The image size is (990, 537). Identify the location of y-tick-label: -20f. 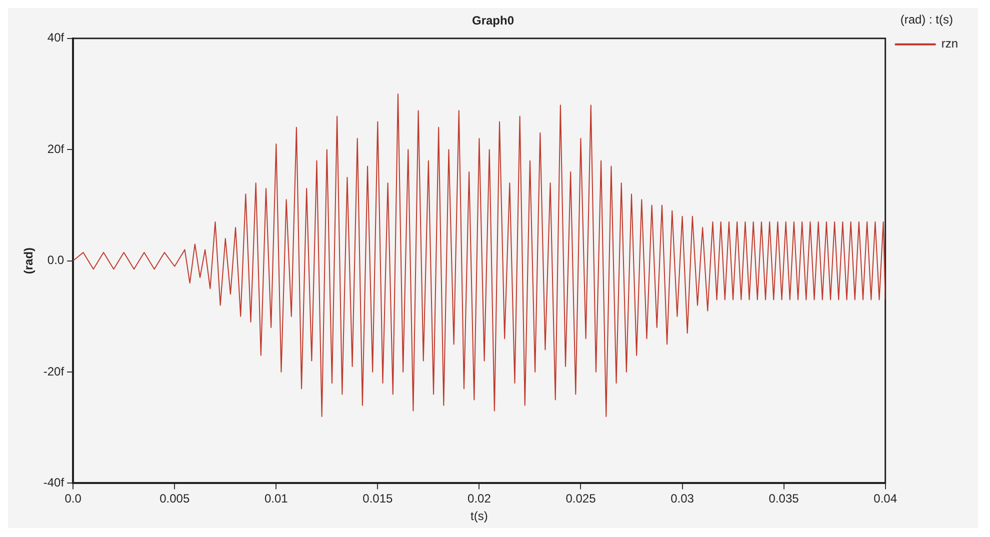
(54, 371).